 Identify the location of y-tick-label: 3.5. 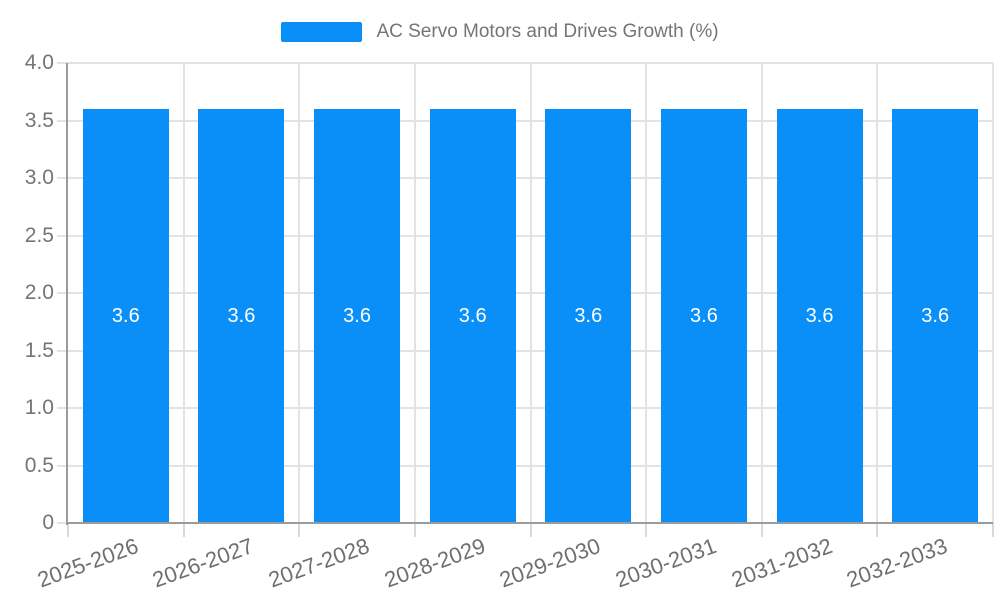
(39, 120).